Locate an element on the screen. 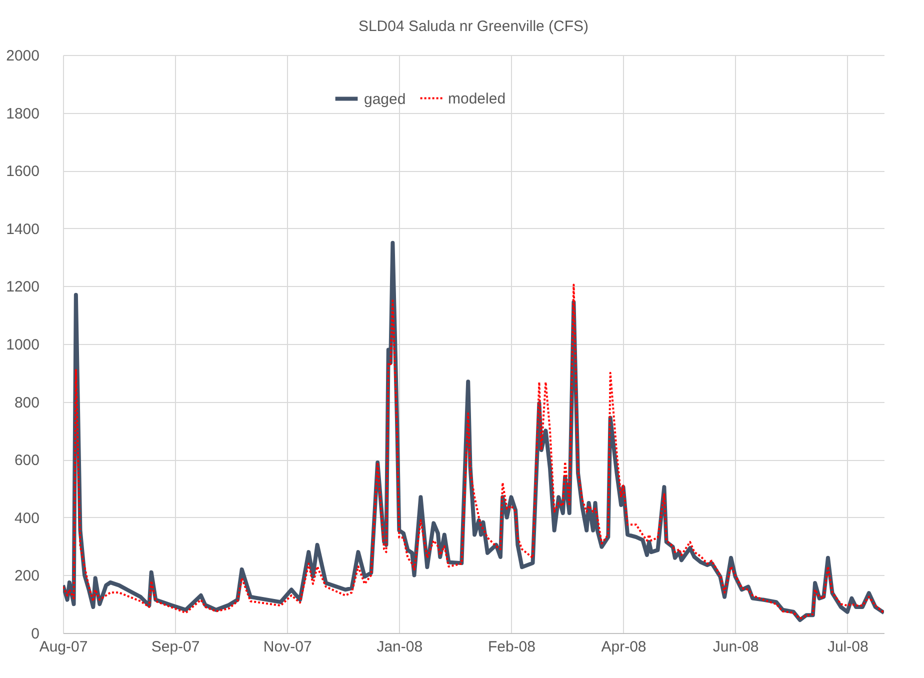 The image size is (924, 678). y-tick-label: 1600 is located at coordinates (23, 171).